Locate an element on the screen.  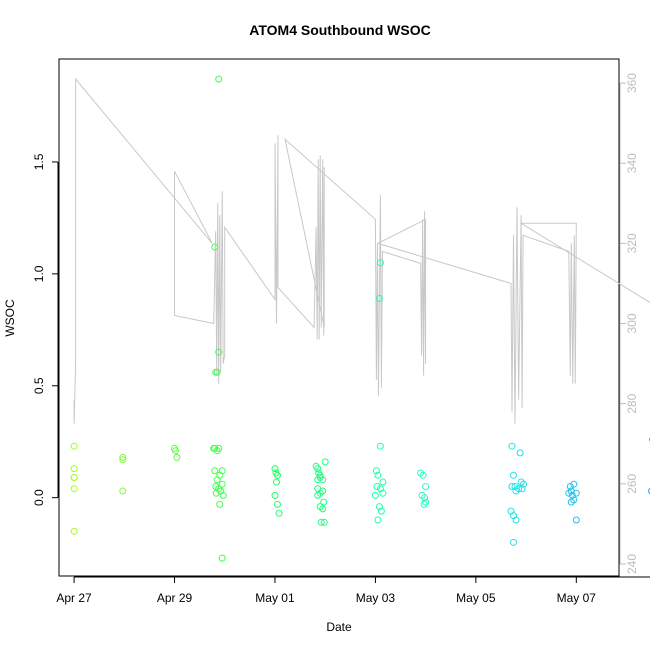
chart-title: ATOM4 Southbound WSOC is located at coordinates (339, 30).